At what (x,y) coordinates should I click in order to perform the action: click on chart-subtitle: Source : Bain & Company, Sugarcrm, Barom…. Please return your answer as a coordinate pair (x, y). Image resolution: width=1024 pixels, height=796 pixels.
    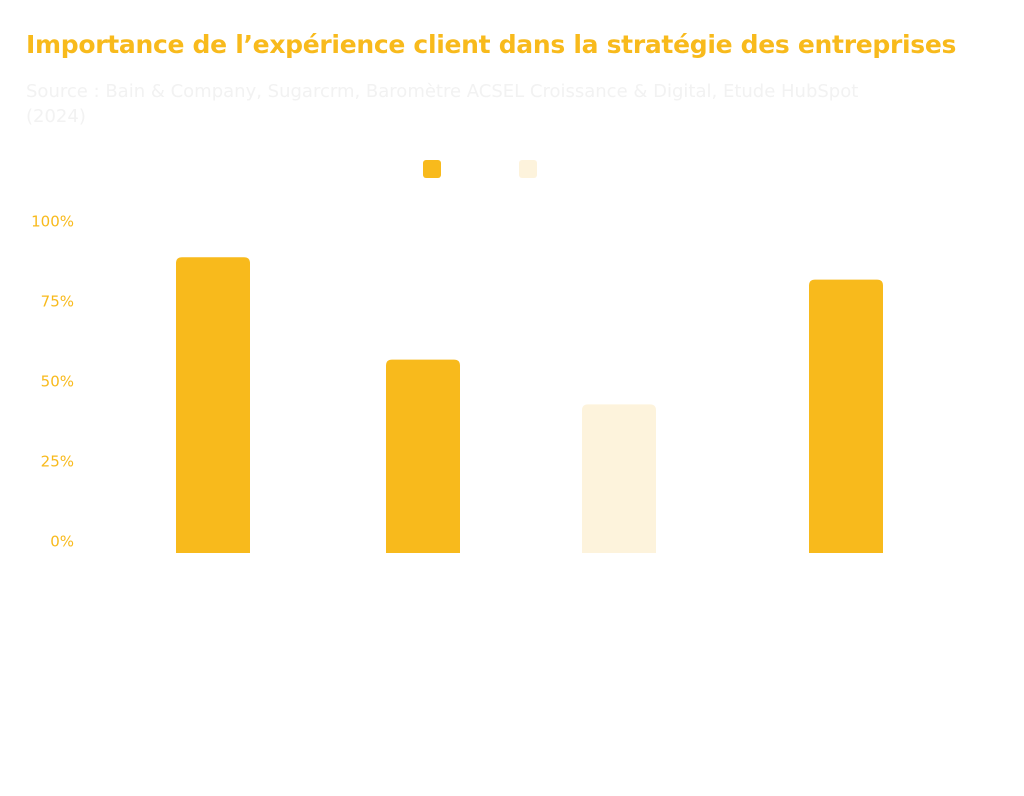
    Looking at the image, I should click on (442, 104).